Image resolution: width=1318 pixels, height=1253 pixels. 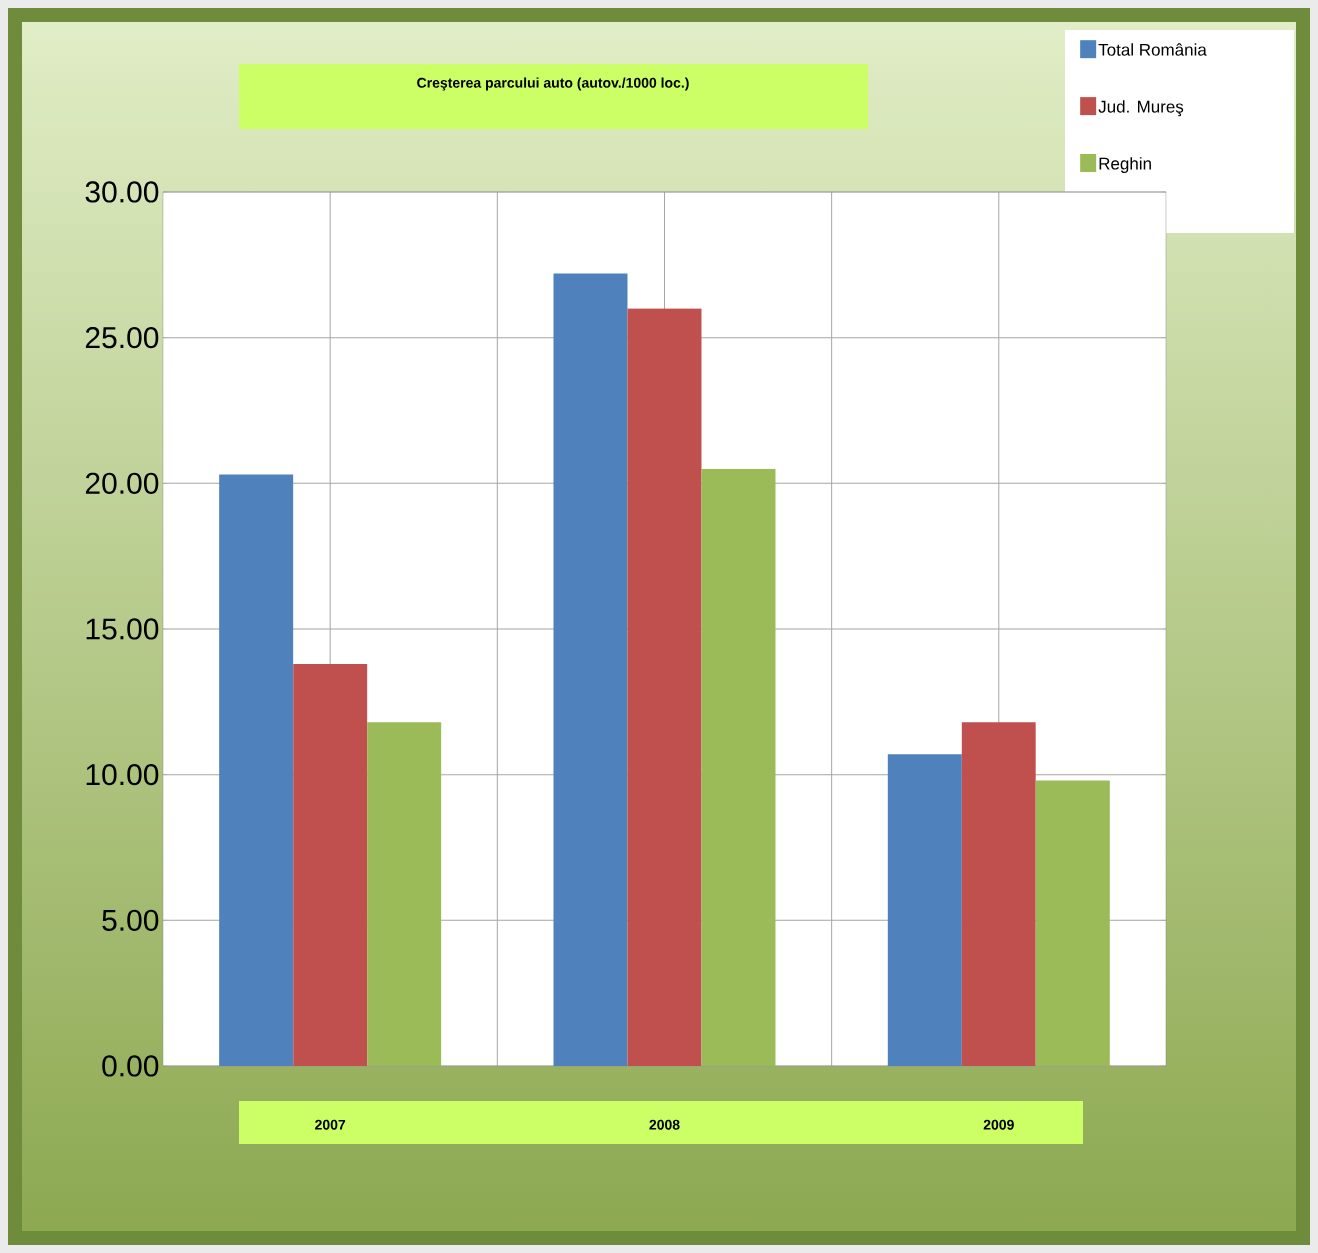 I want to click on x-tick-label: 2007, so click(x=330, y=1124).